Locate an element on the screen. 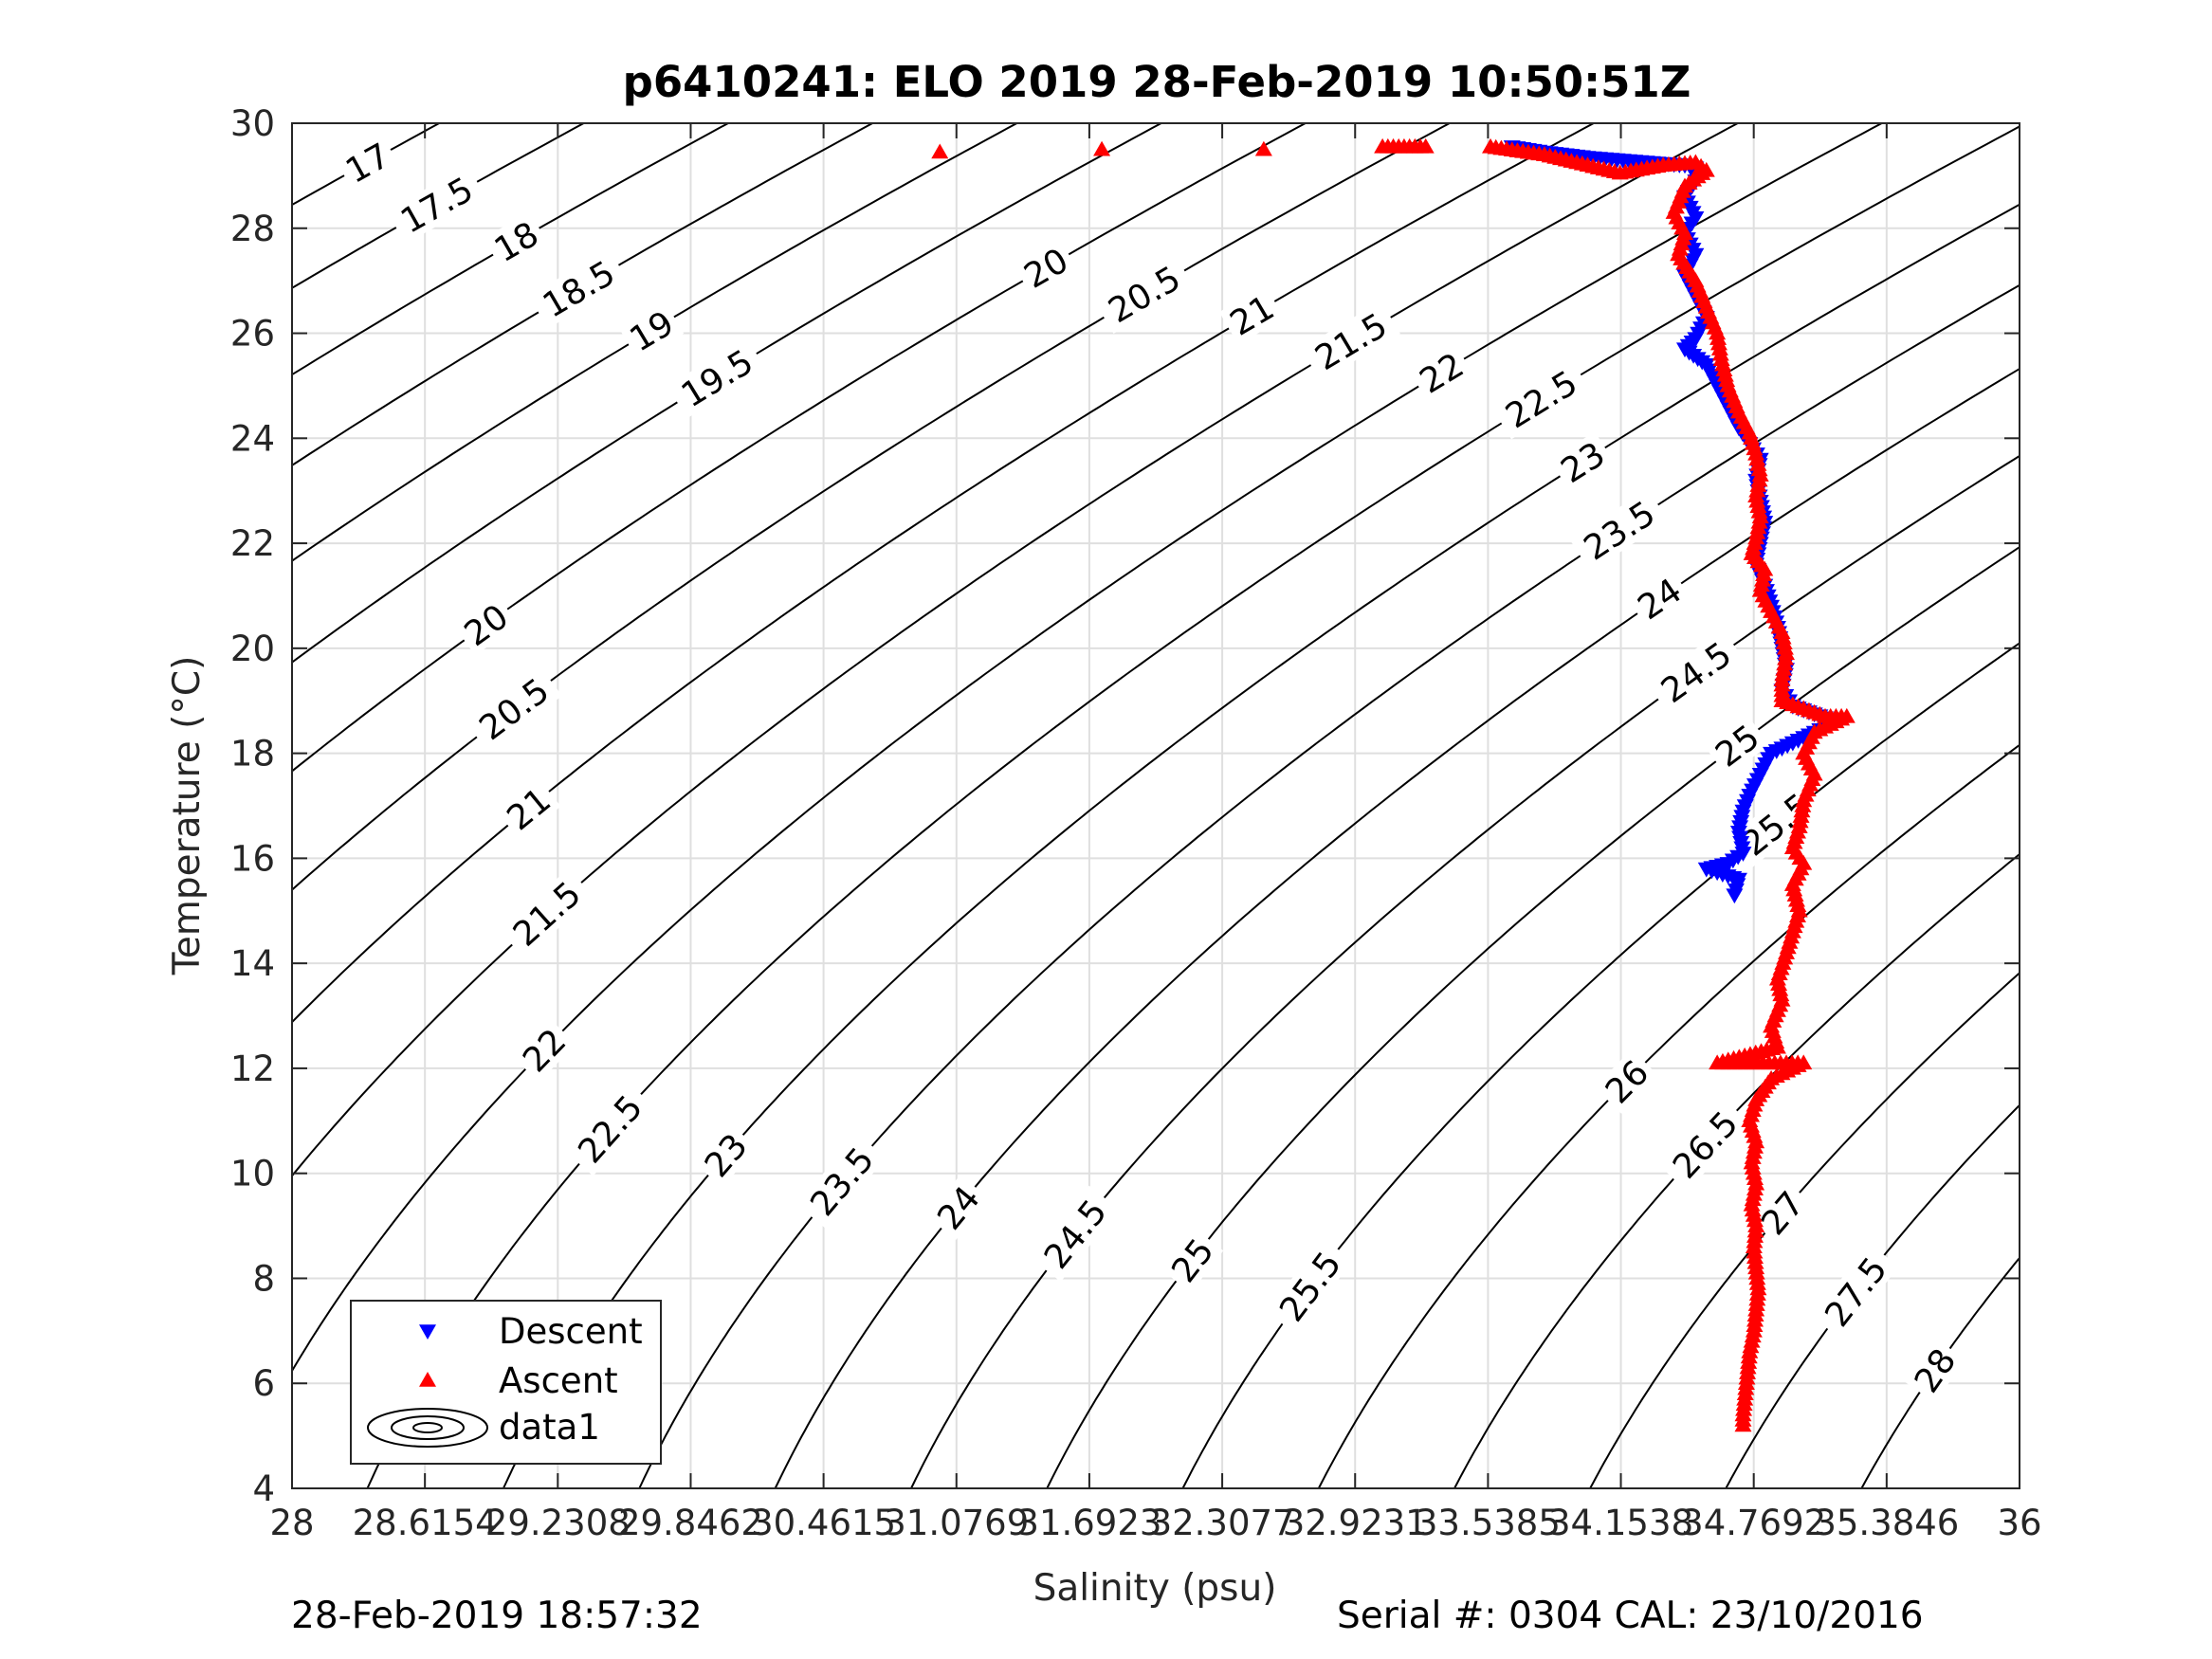 This screenshot has height=1659, width=2212. contour-label: 26 is located at coordinates (1627, 1082).